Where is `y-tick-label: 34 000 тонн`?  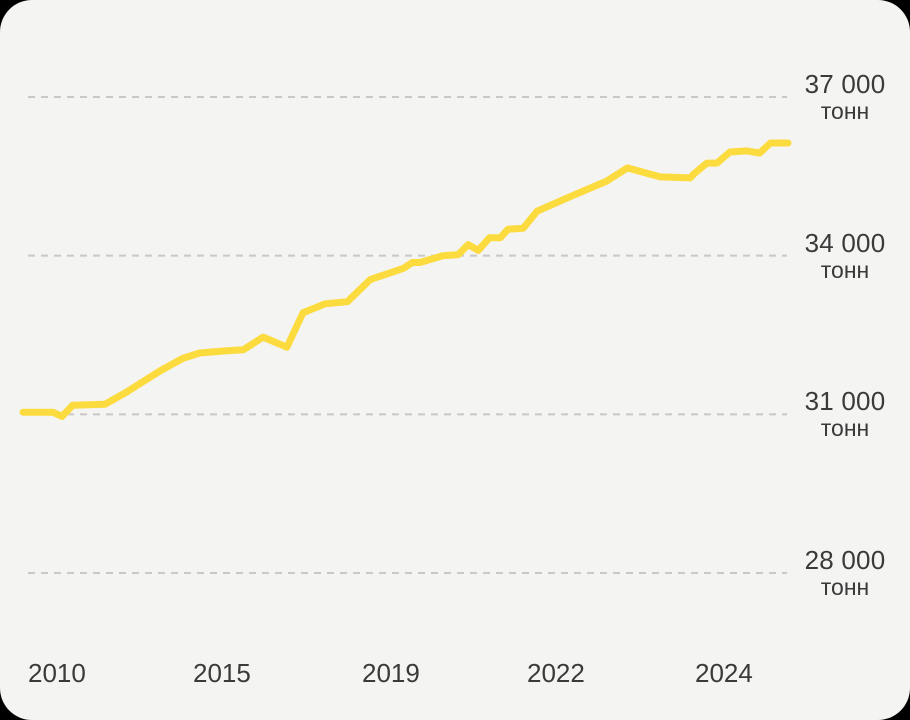 y-tick-label: 34 000 тонн is located at coordinates (845, 256).